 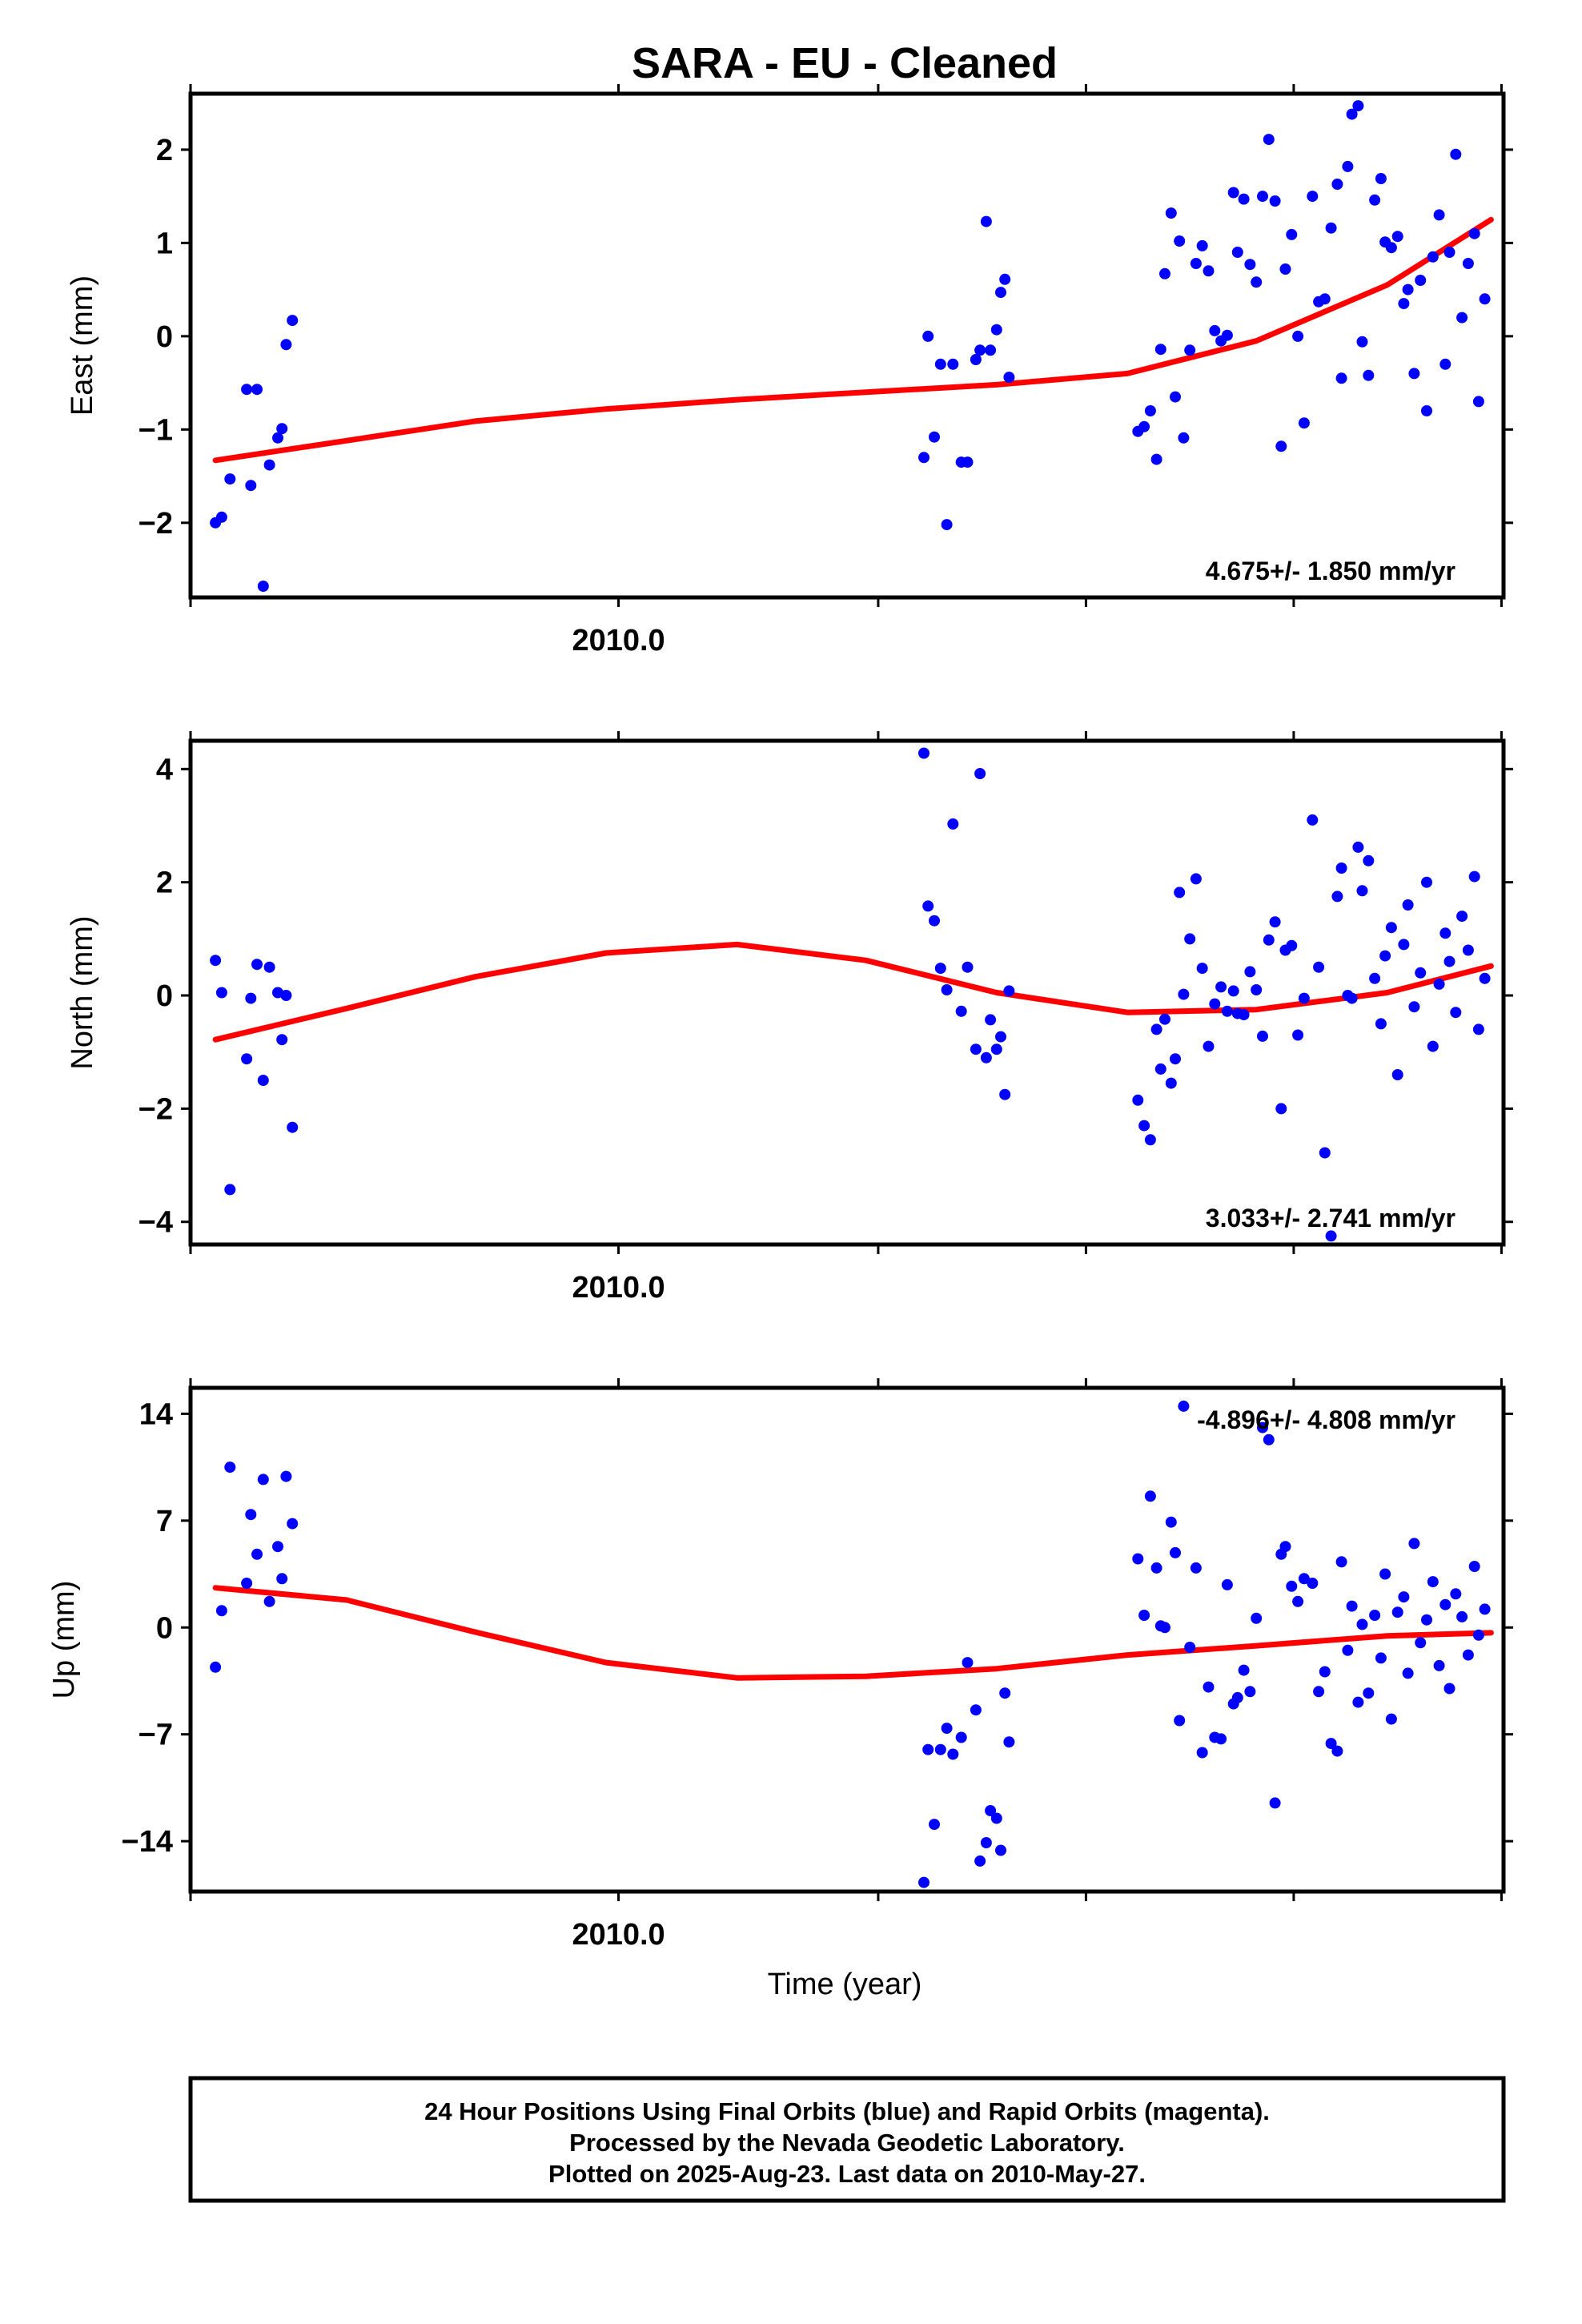 What do you see at coordinates (164, 150) in the screenshot?
I see `east-ytick-label: 2` at bounding box center [164, 150].